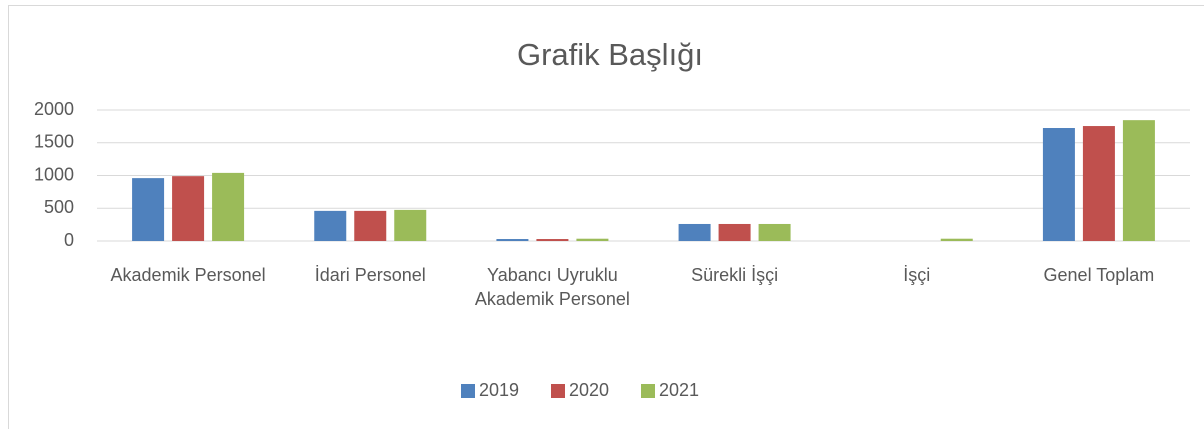 The image size is (1204, 429). Describe the element at coordinates (552, 287) in the screenshot. I see `x-tick-label: Yabancı Uyruklu Akademik Personel` at that location.